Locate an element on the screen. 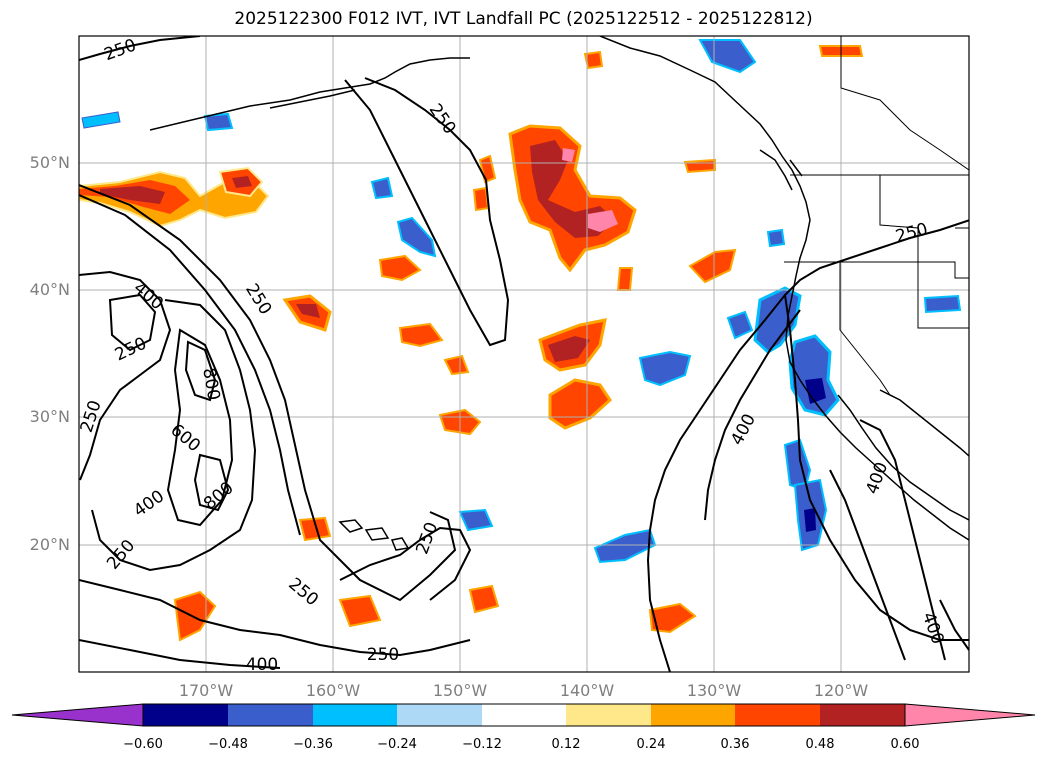  lat-label: 40°N is located at coordinates (49, 289).